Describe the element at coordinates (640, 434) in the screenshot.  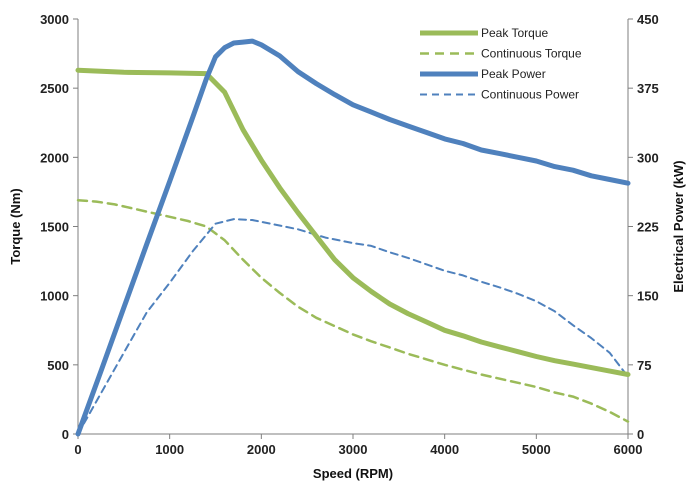
I see `y2-tick-label: 0` at that location.